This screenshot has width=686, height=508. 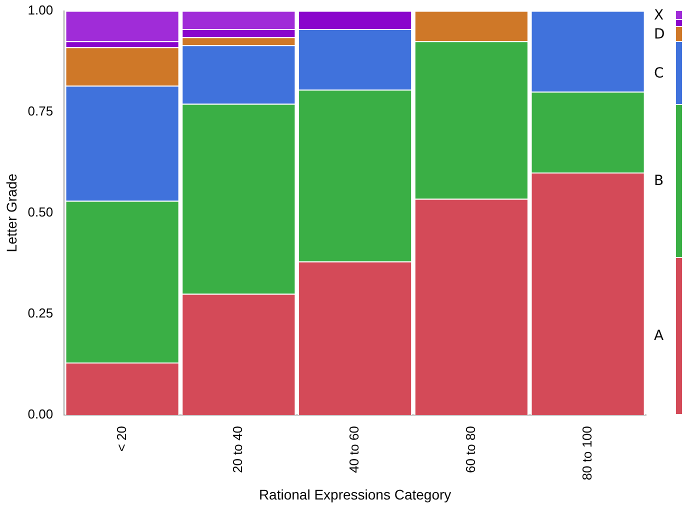 I want to click on y-tick-label: 0.50, so click(x=41, y=212).